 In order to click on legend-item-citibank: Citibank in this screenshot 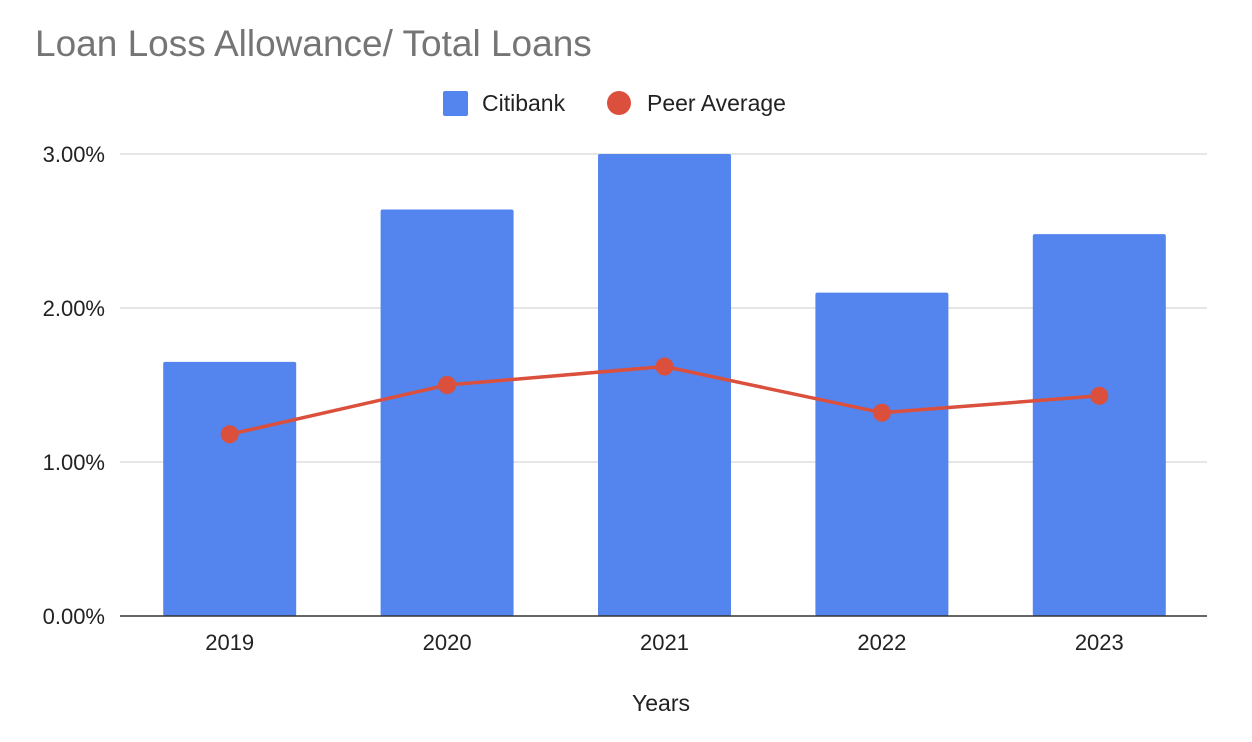, I will do `click(504, 103)`.